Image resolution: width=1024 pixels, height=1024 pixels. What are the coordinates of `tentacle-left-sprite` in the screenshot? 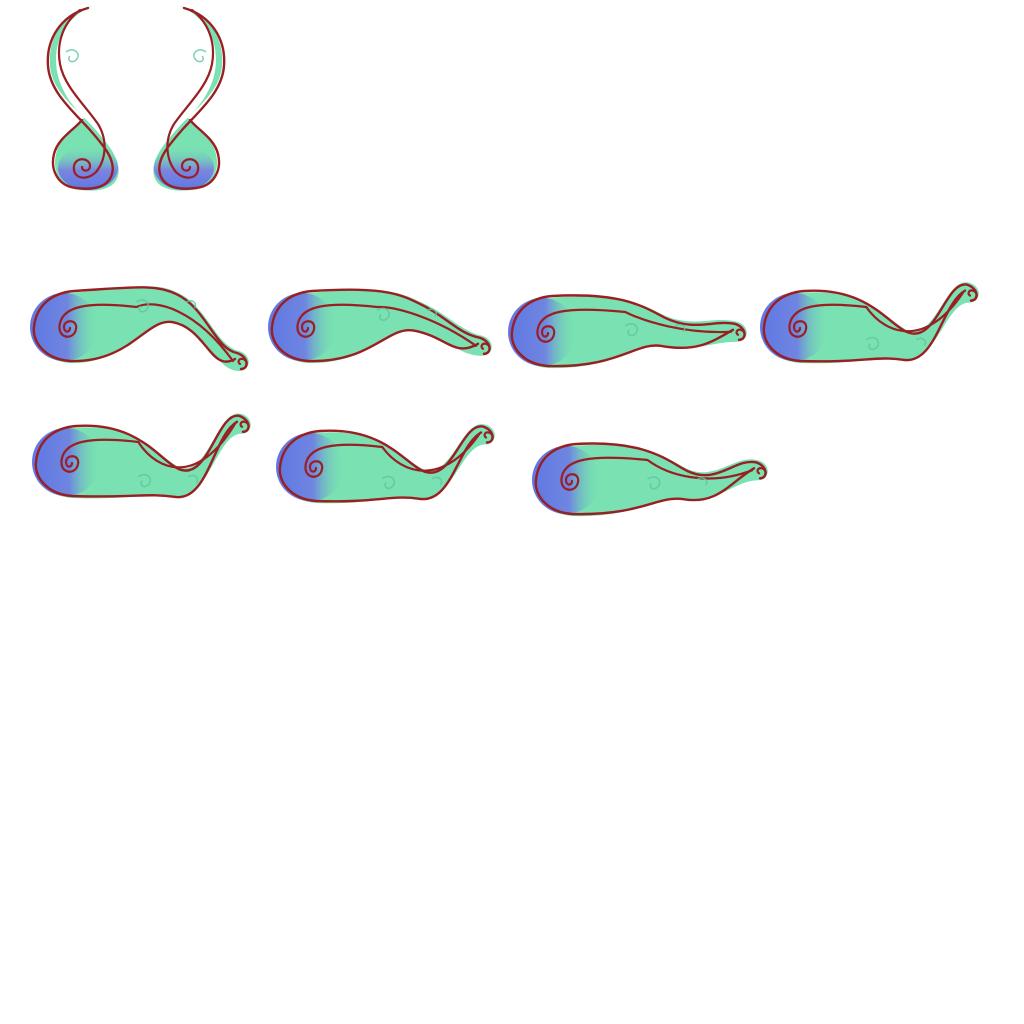 It's located at (82, 98).